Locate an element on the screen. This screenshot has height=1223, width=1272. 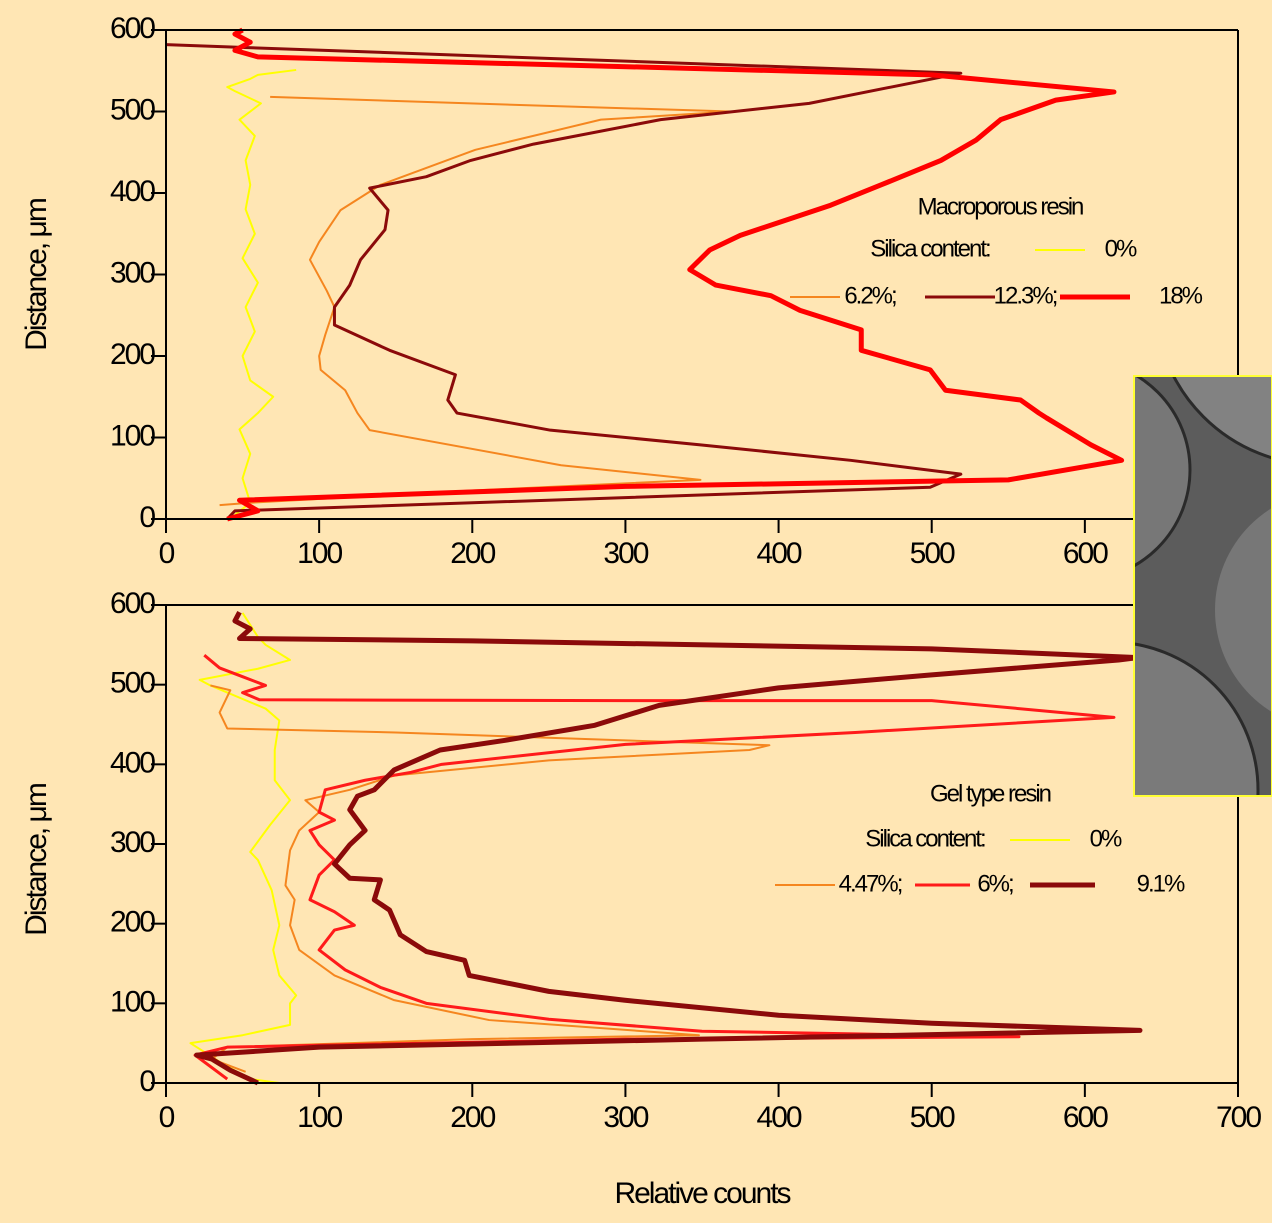
annotation: Gel type resin is located at coordinates (990, 793).